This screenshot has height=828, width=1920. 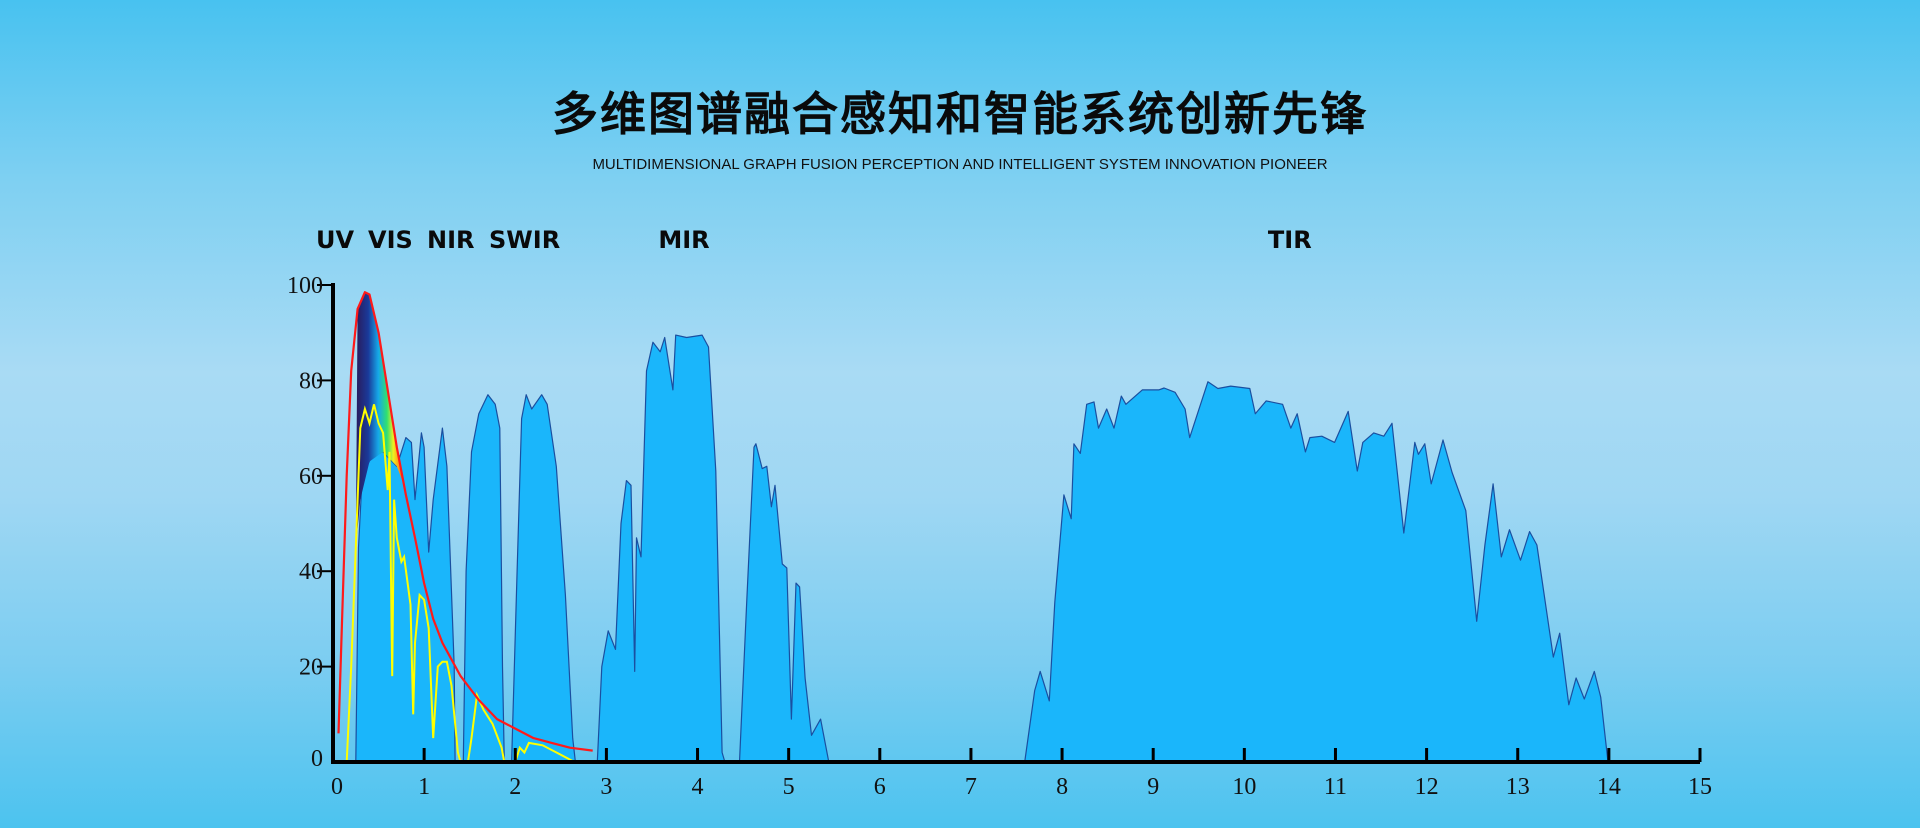 I want to click on x-tick-label: 15, so click(x=1700, y=787).